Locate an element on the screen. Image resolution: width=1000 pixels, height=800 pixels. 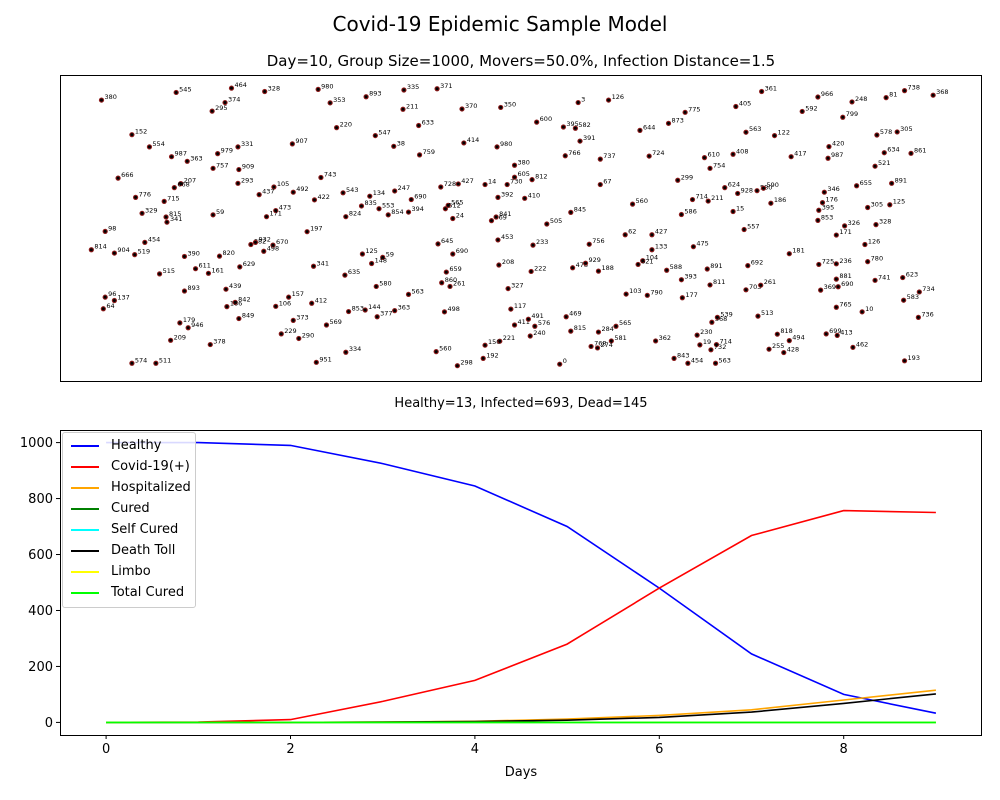
scatter-point-label-235: 14 is located at coordinates (492, 182).